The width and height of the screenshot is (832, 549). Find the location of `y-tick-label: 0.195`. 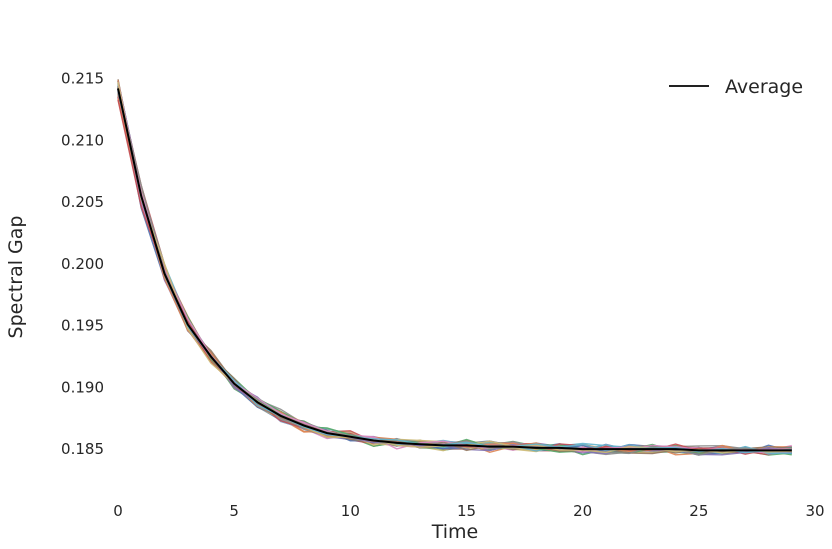

y-tick-label: 0.195 is located at coordinates (82, 326).